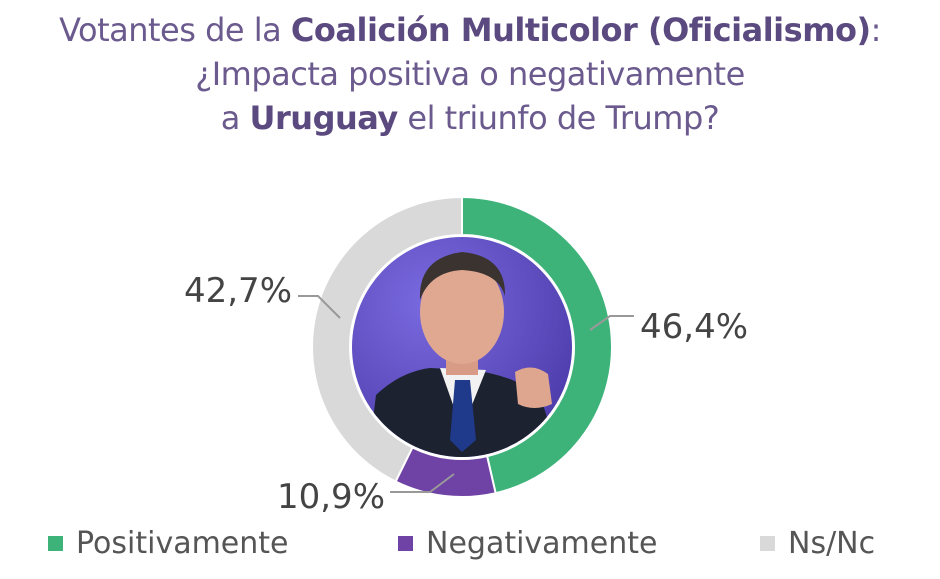 Image resolution: width=940 pixels, height=579 pixels. I want to click on legend-swatch-nsnc, so click(767, 543).